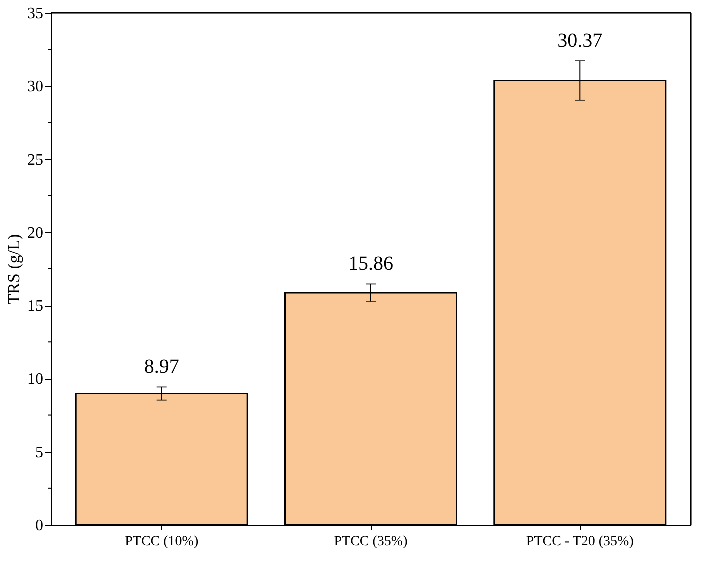 The image size is (708, 561). I want to click on y-axis-title: TRS (g/L), so click(14, 269).